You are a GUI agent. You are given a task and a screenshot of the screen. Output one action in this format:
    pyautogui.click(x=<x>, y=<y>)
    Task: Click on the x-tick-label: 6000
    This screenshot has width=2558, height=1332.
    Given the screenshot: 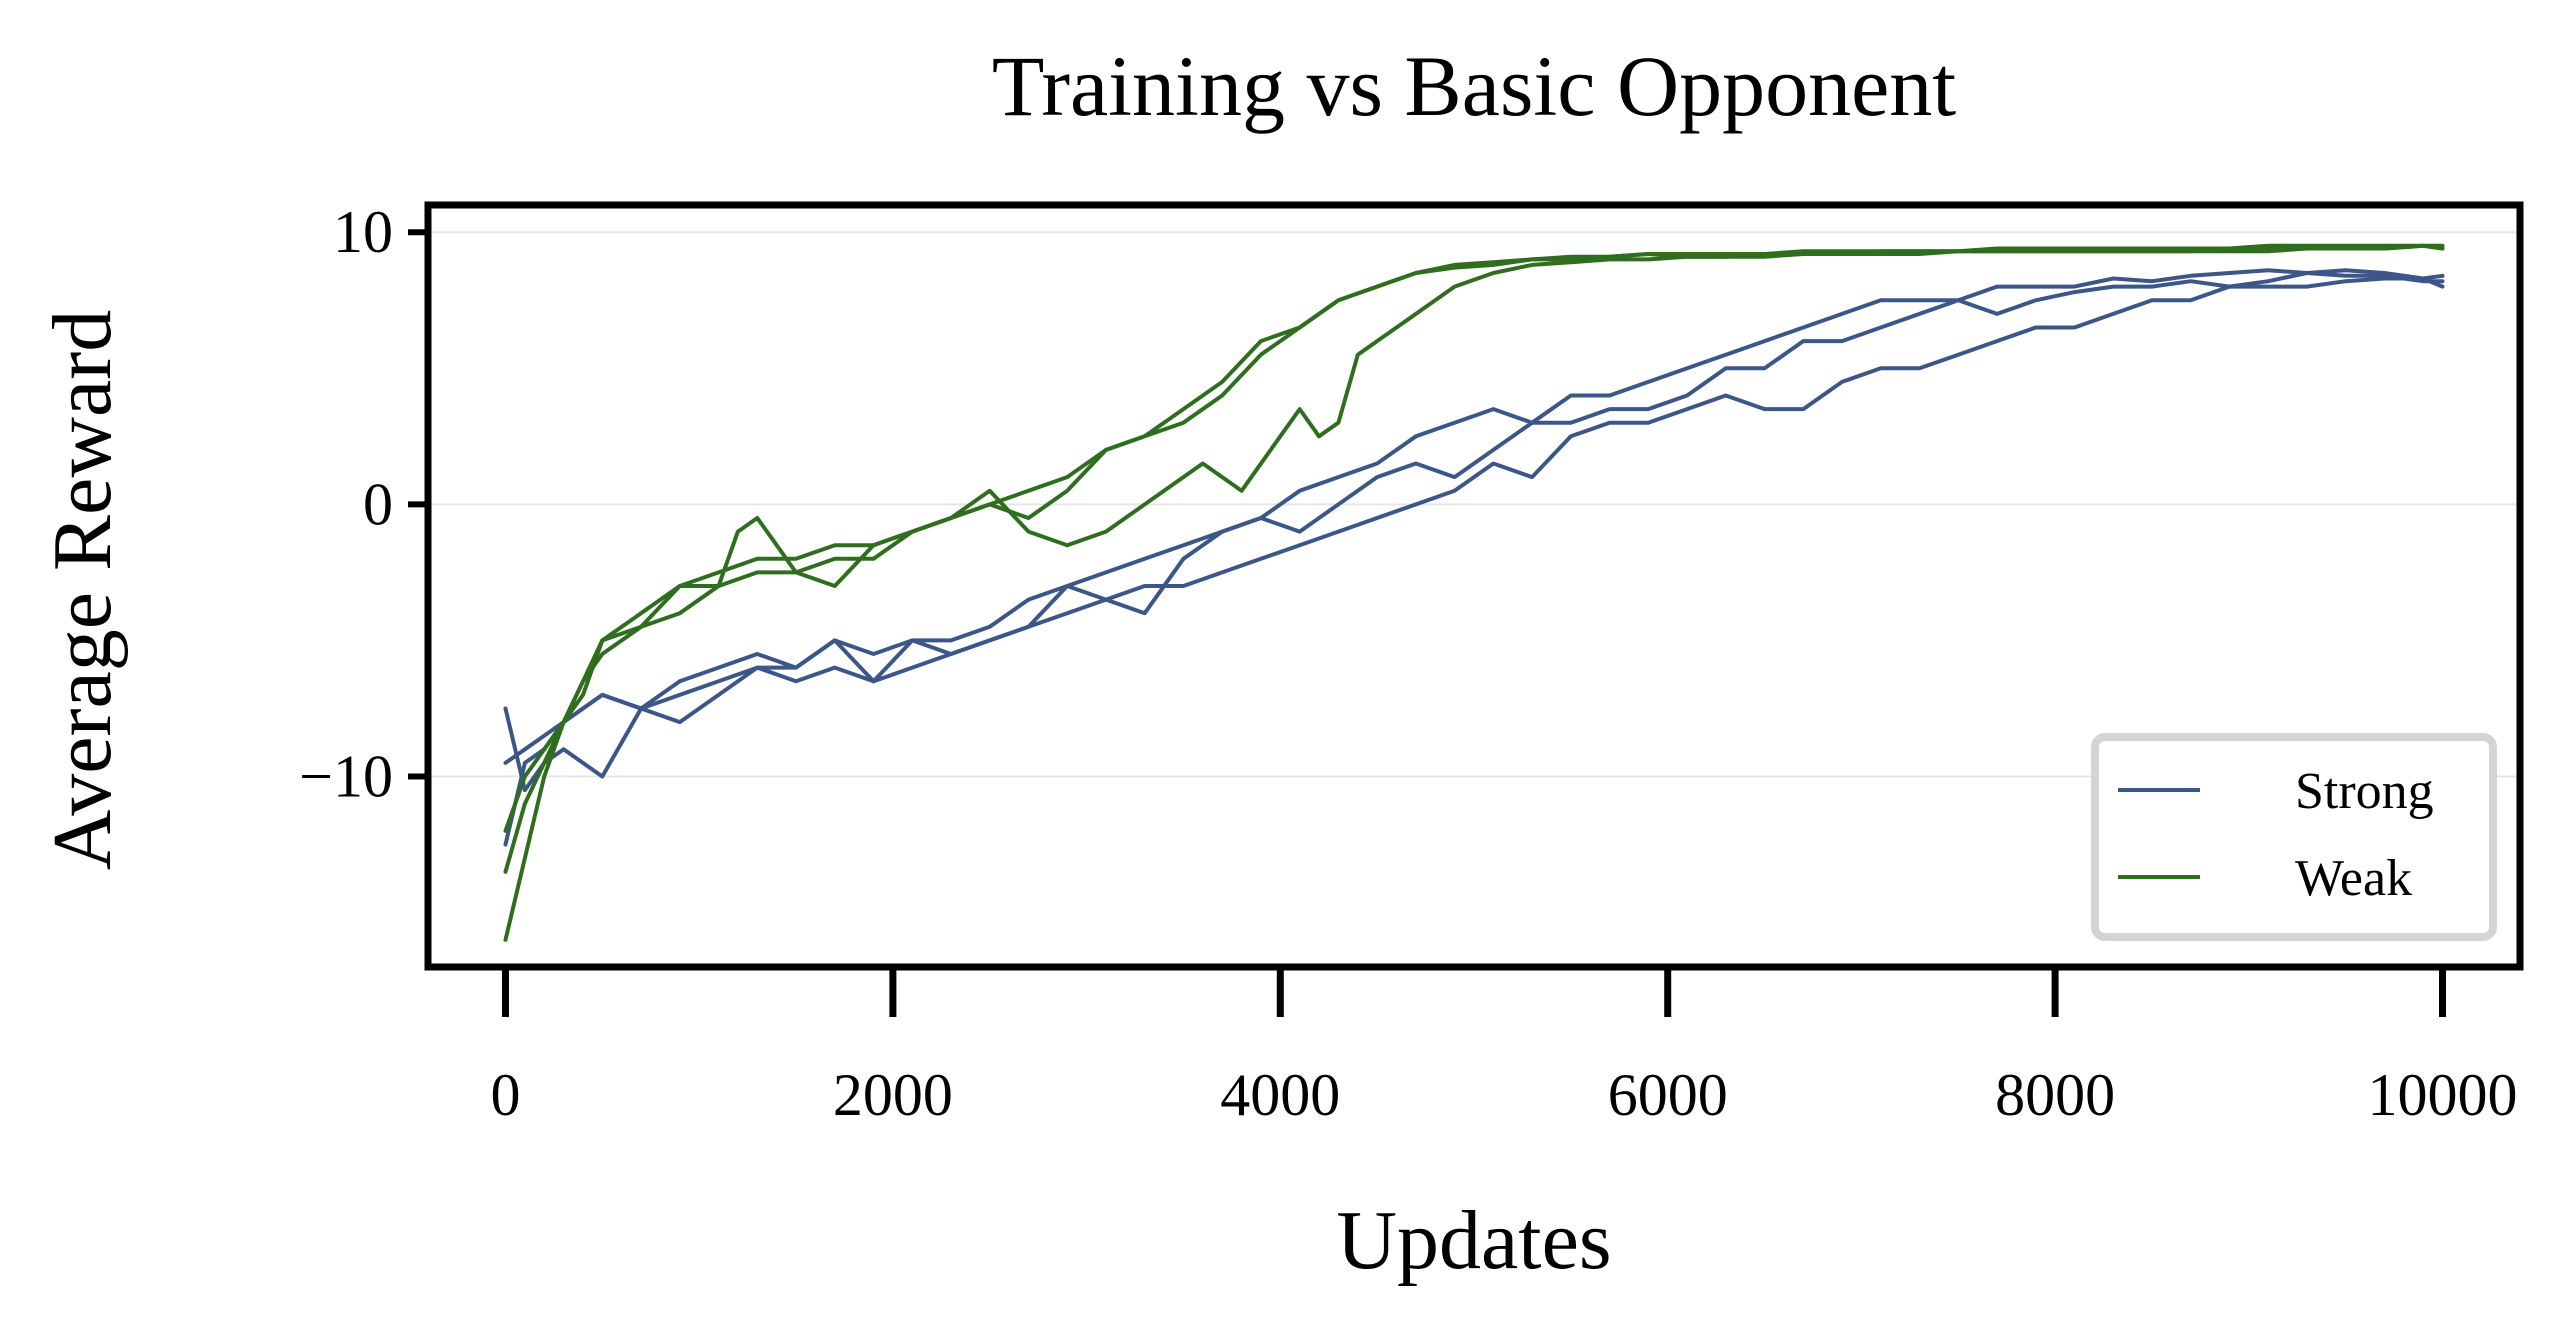 What is the action you would take?
    pyautogui.click(x=1668, y=1095)
    